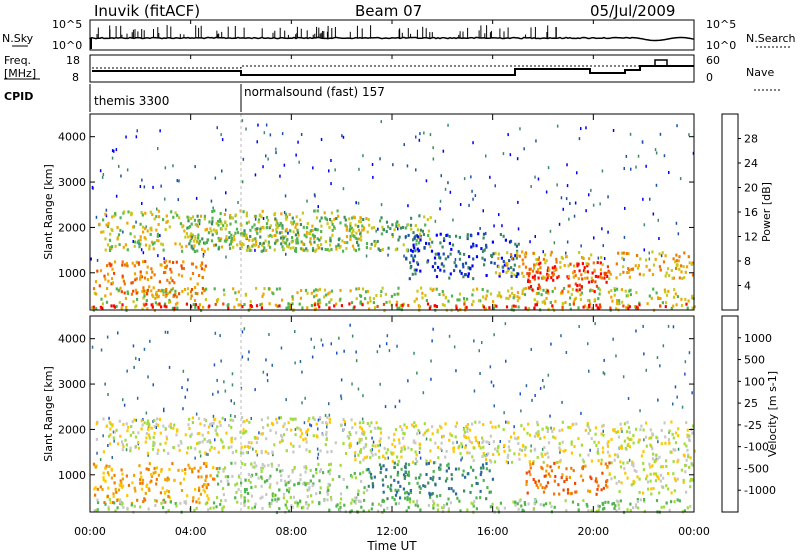 This screenshot has height=554, width=800. What do you see at coordinates (751, 139) in the screenshot?
I see `colorbar-tick-label: 28` at bounding box center [751, 139].